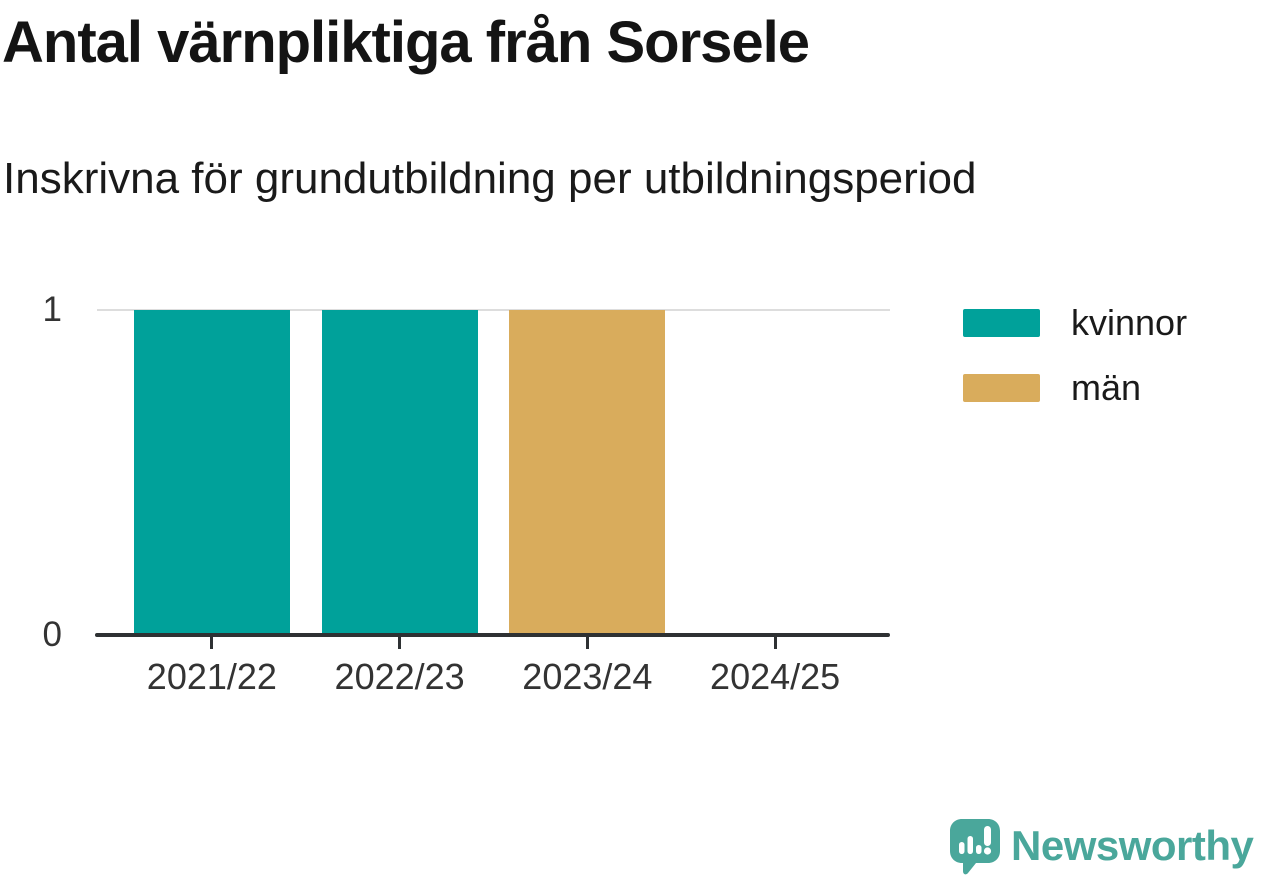 Image resolution: width=1262 pixels, height=879 pixels. I want to click on chart-title: Antal värnpliktiga från Sorsele, so click(406, 42).